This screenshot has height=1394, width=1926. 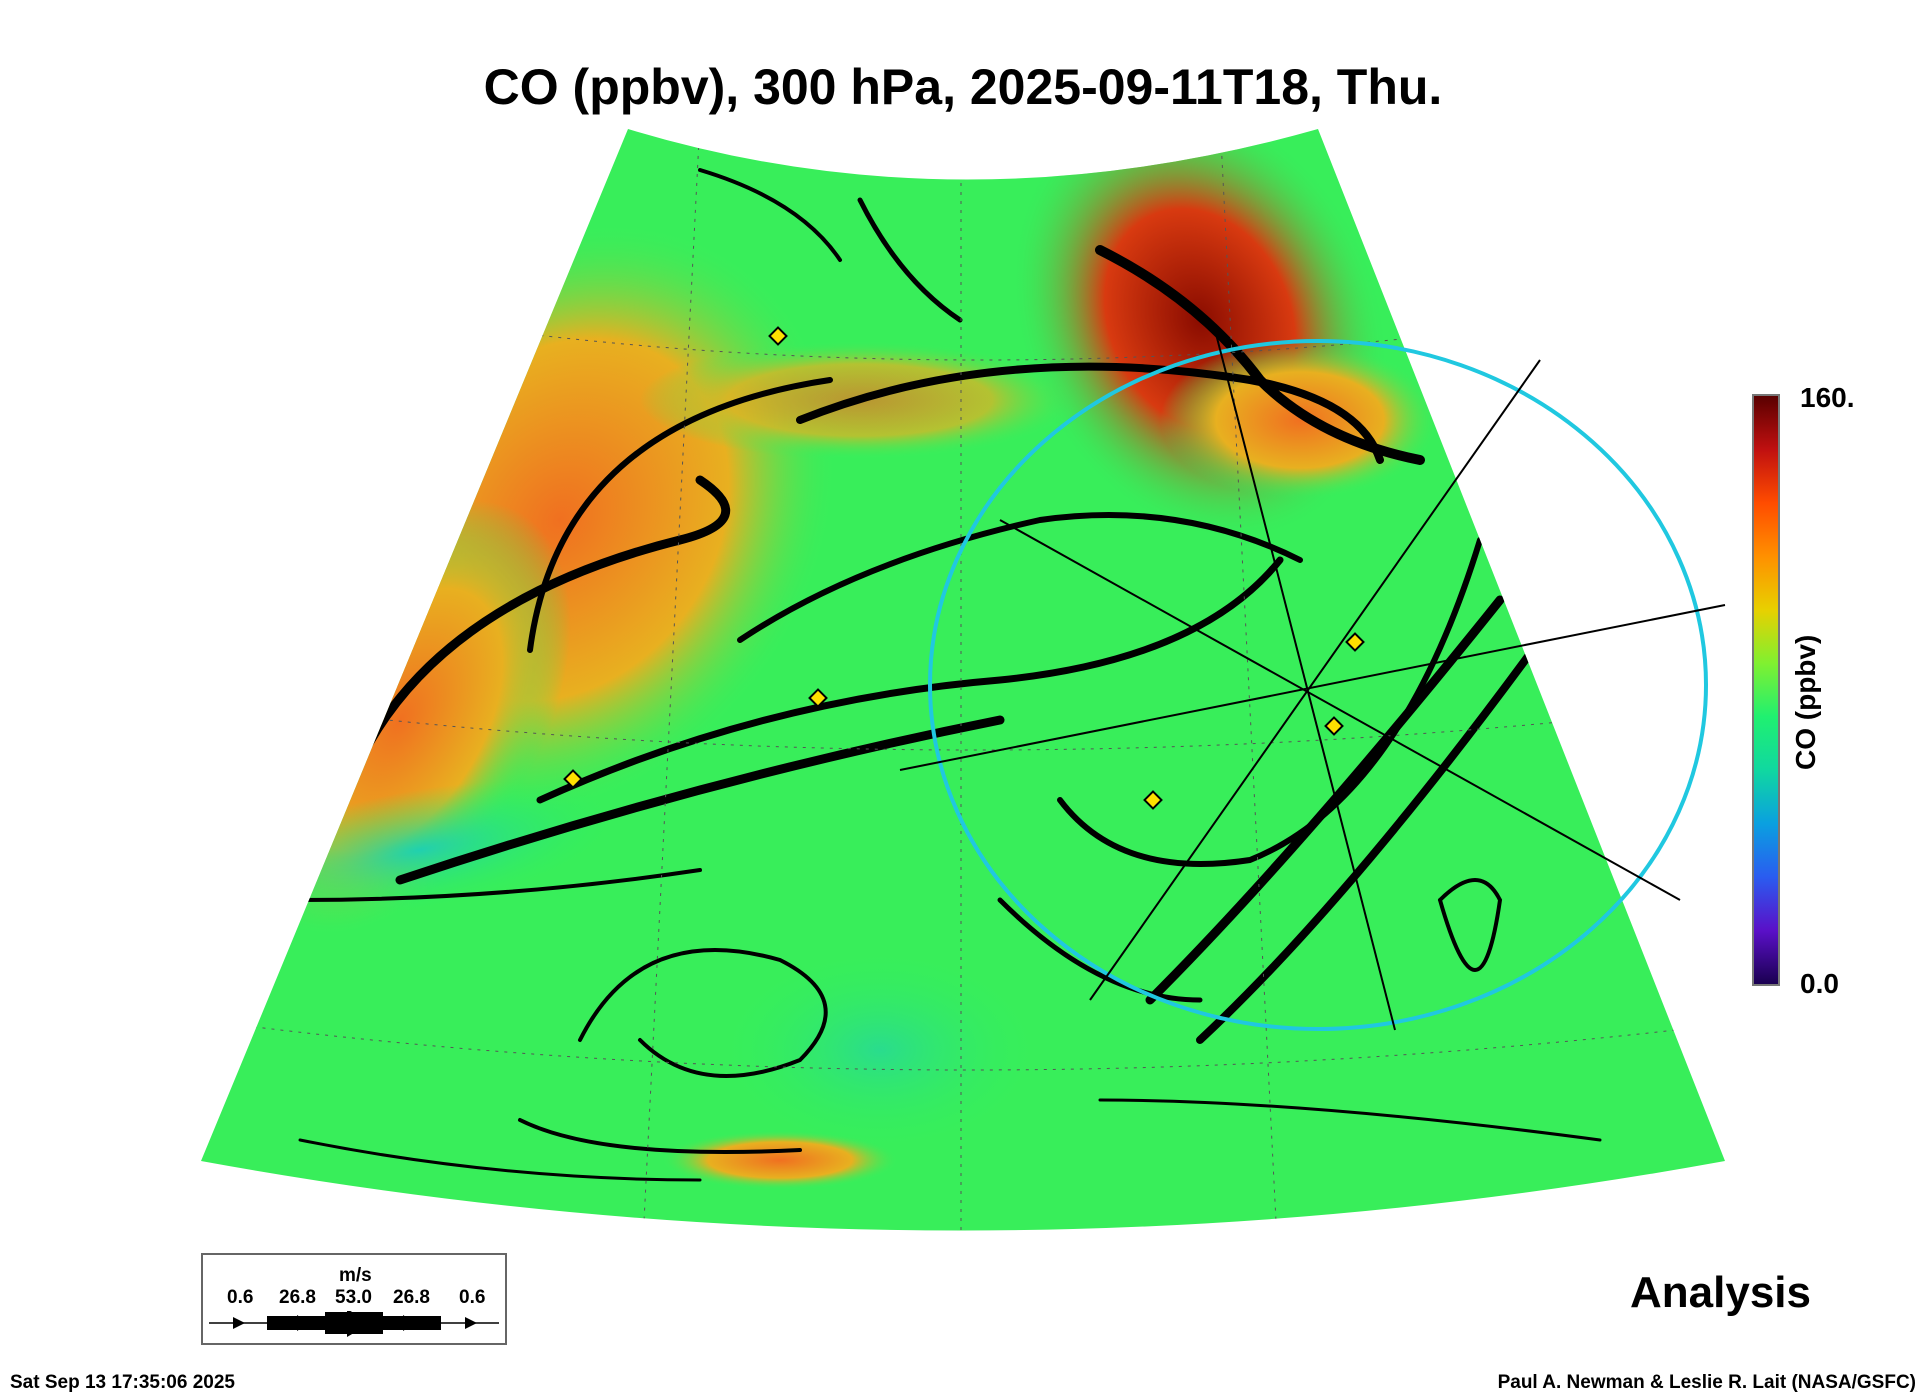 What do you see at coordinates (1720, 1292) in the screenshot?
I see `analysis-label: Analysis` at bounding box center [1720, 1292].